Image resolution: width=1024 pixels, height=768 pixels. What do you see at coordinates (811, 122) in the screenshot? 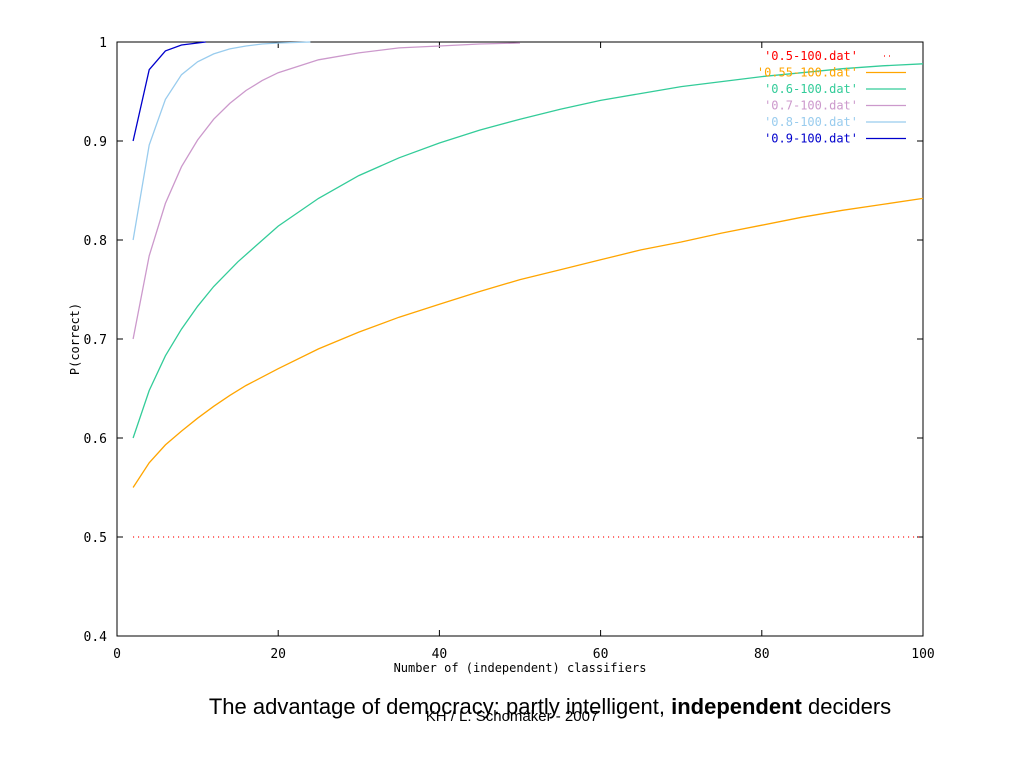
I see `legend-label-4: '0.8-100.dat'` at bounding box center [811, 122].